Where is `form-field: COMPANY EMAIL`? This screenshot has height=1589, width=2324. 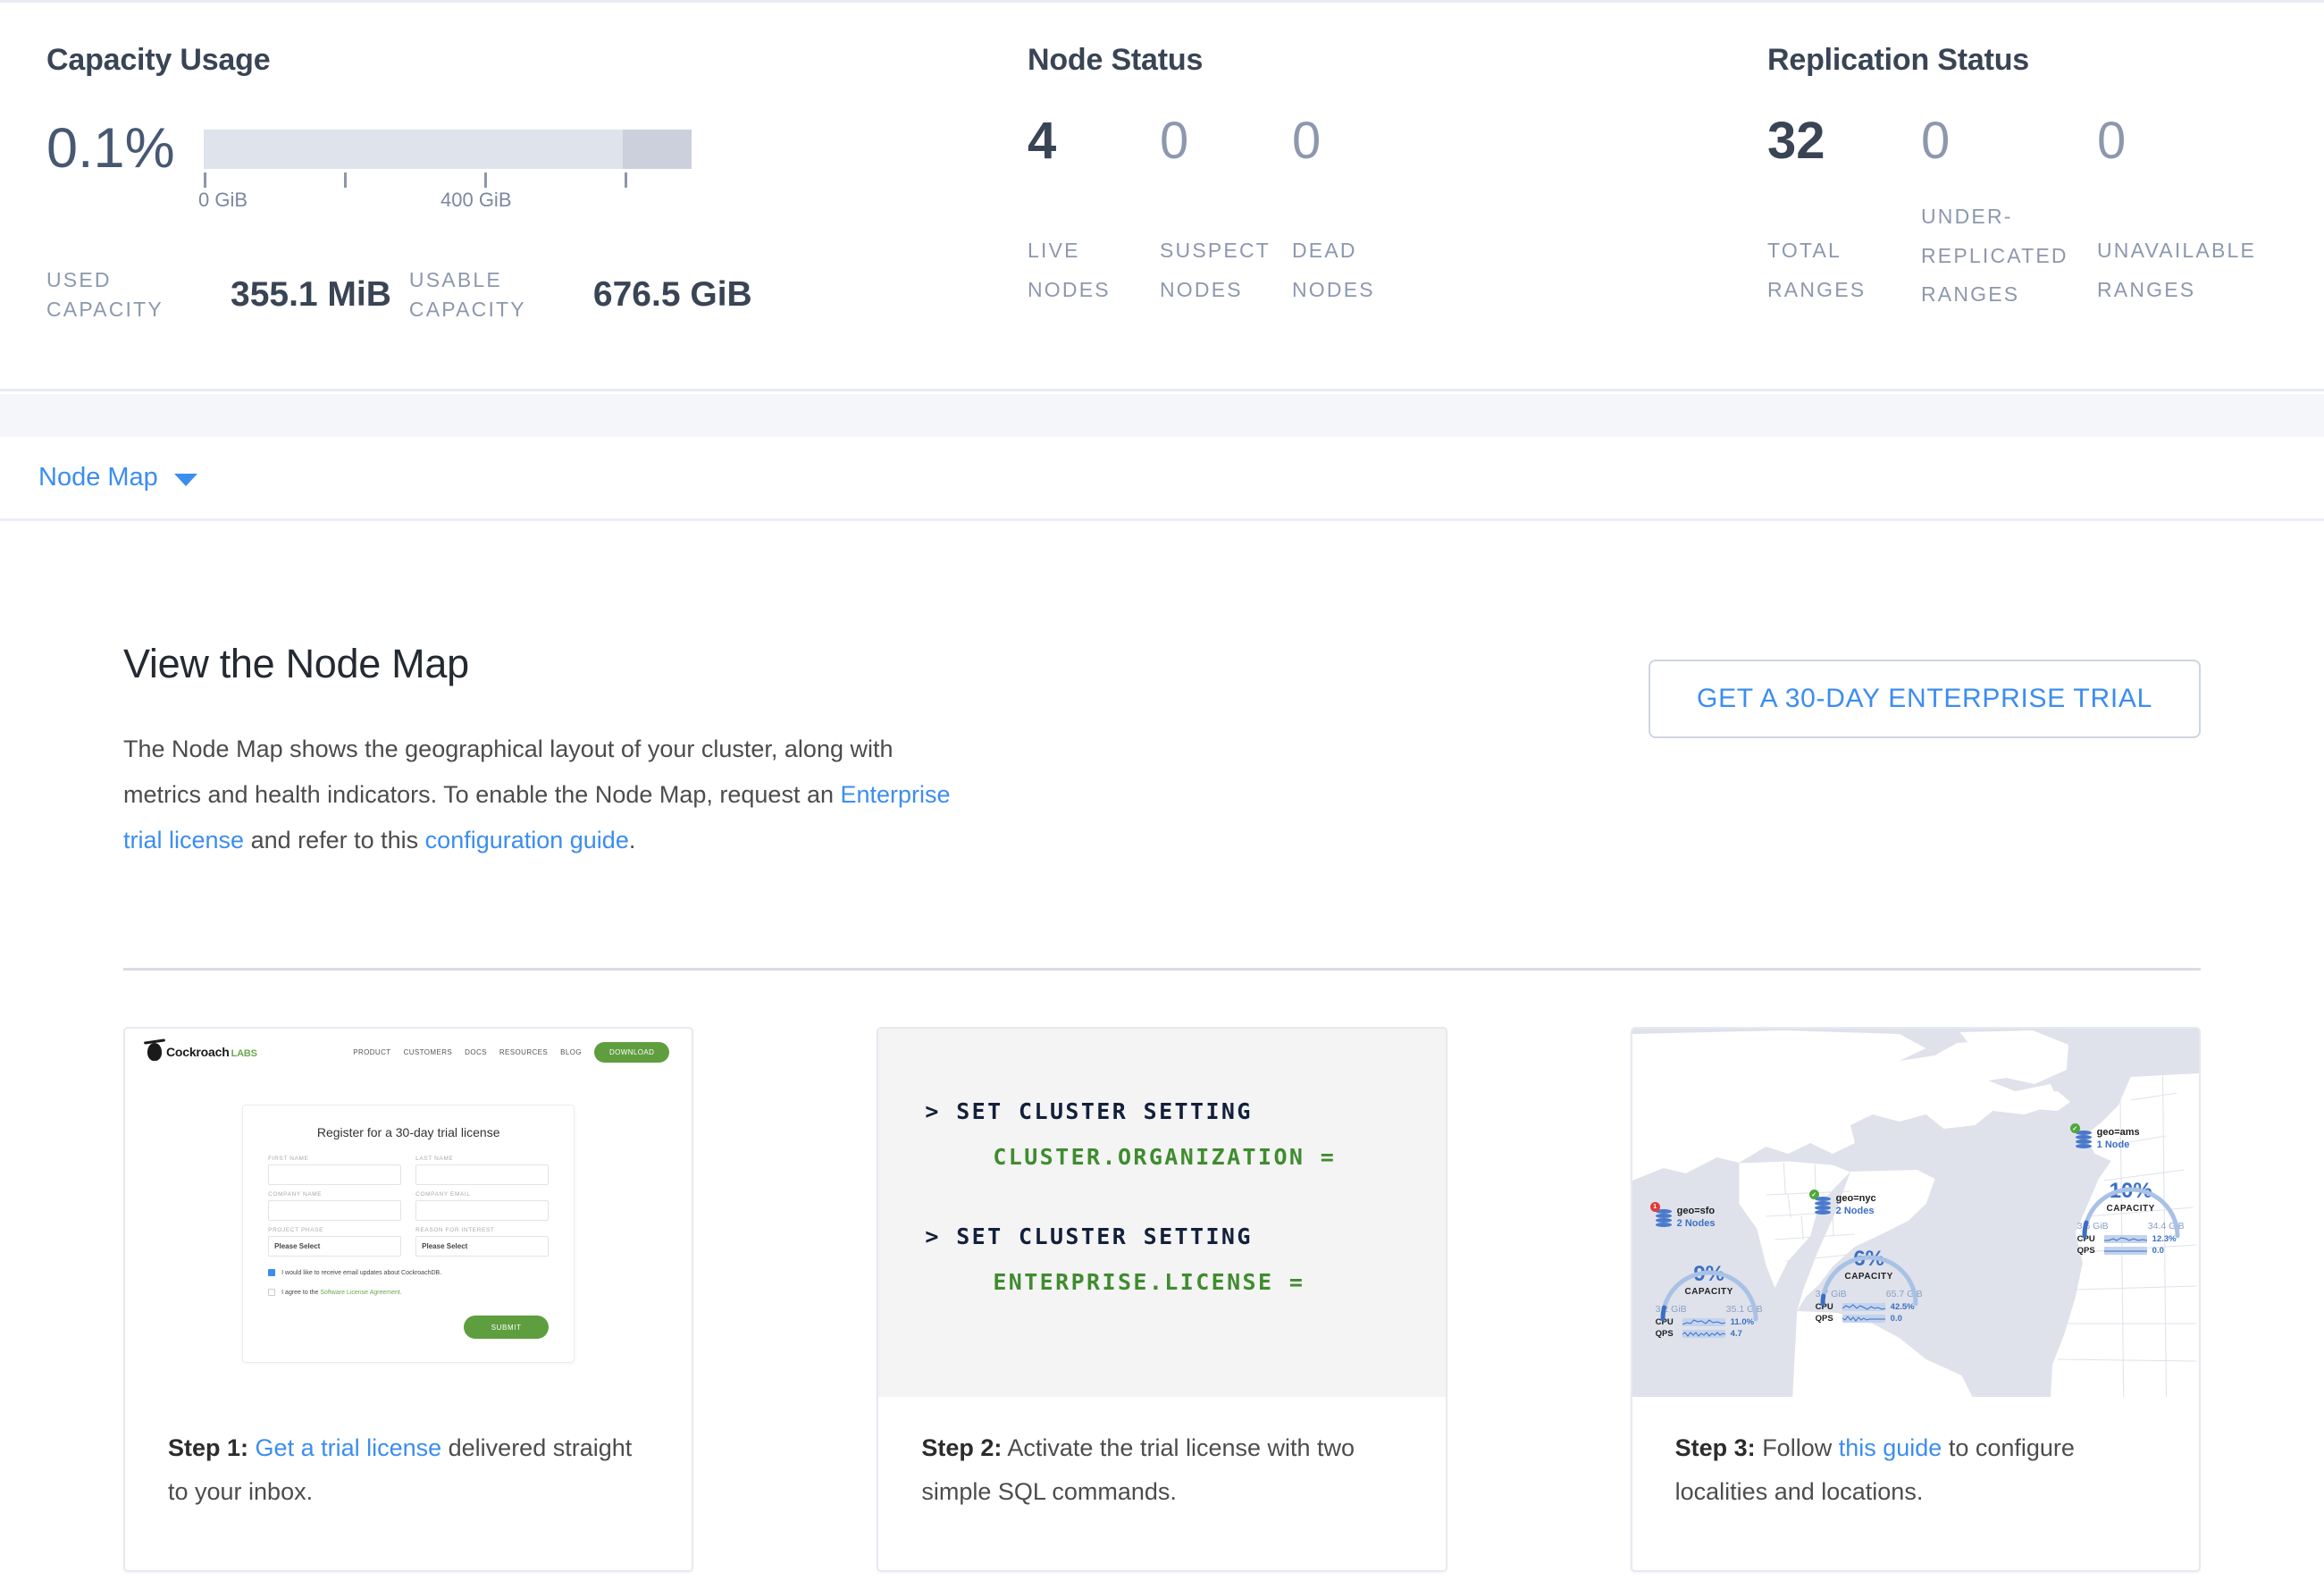
form-field: COMPANY EMAIL is located at coordinates (482, 1206).